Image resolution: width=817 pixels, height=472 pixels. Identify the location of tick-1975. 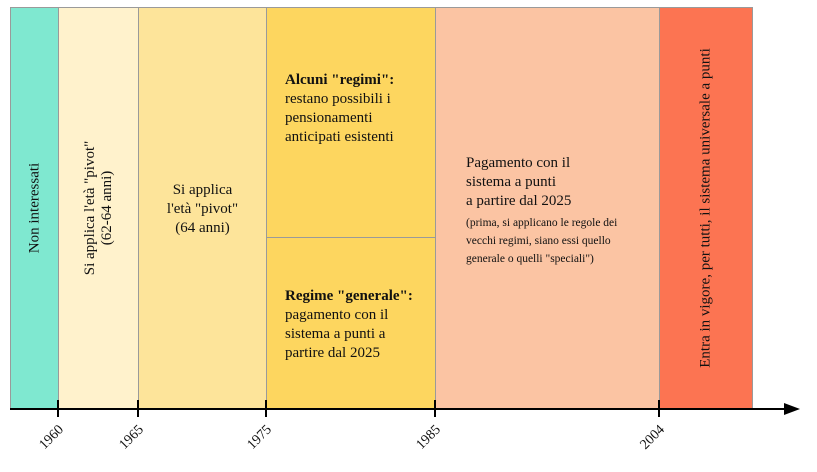
(266, 408).